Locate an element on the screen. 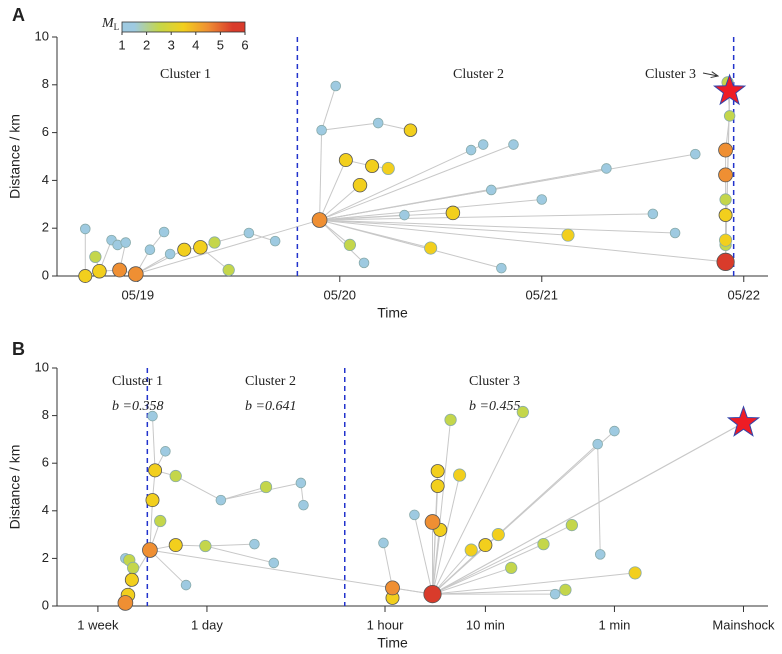 The image size is (782, 654). x-axis-label: Time is located at coordinates (392, 313).